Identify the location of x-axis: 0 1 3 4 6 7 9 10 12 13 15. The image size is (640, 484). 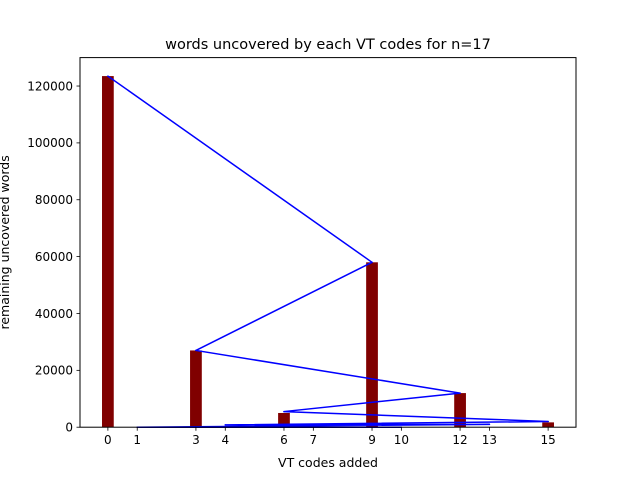
(330, 437).